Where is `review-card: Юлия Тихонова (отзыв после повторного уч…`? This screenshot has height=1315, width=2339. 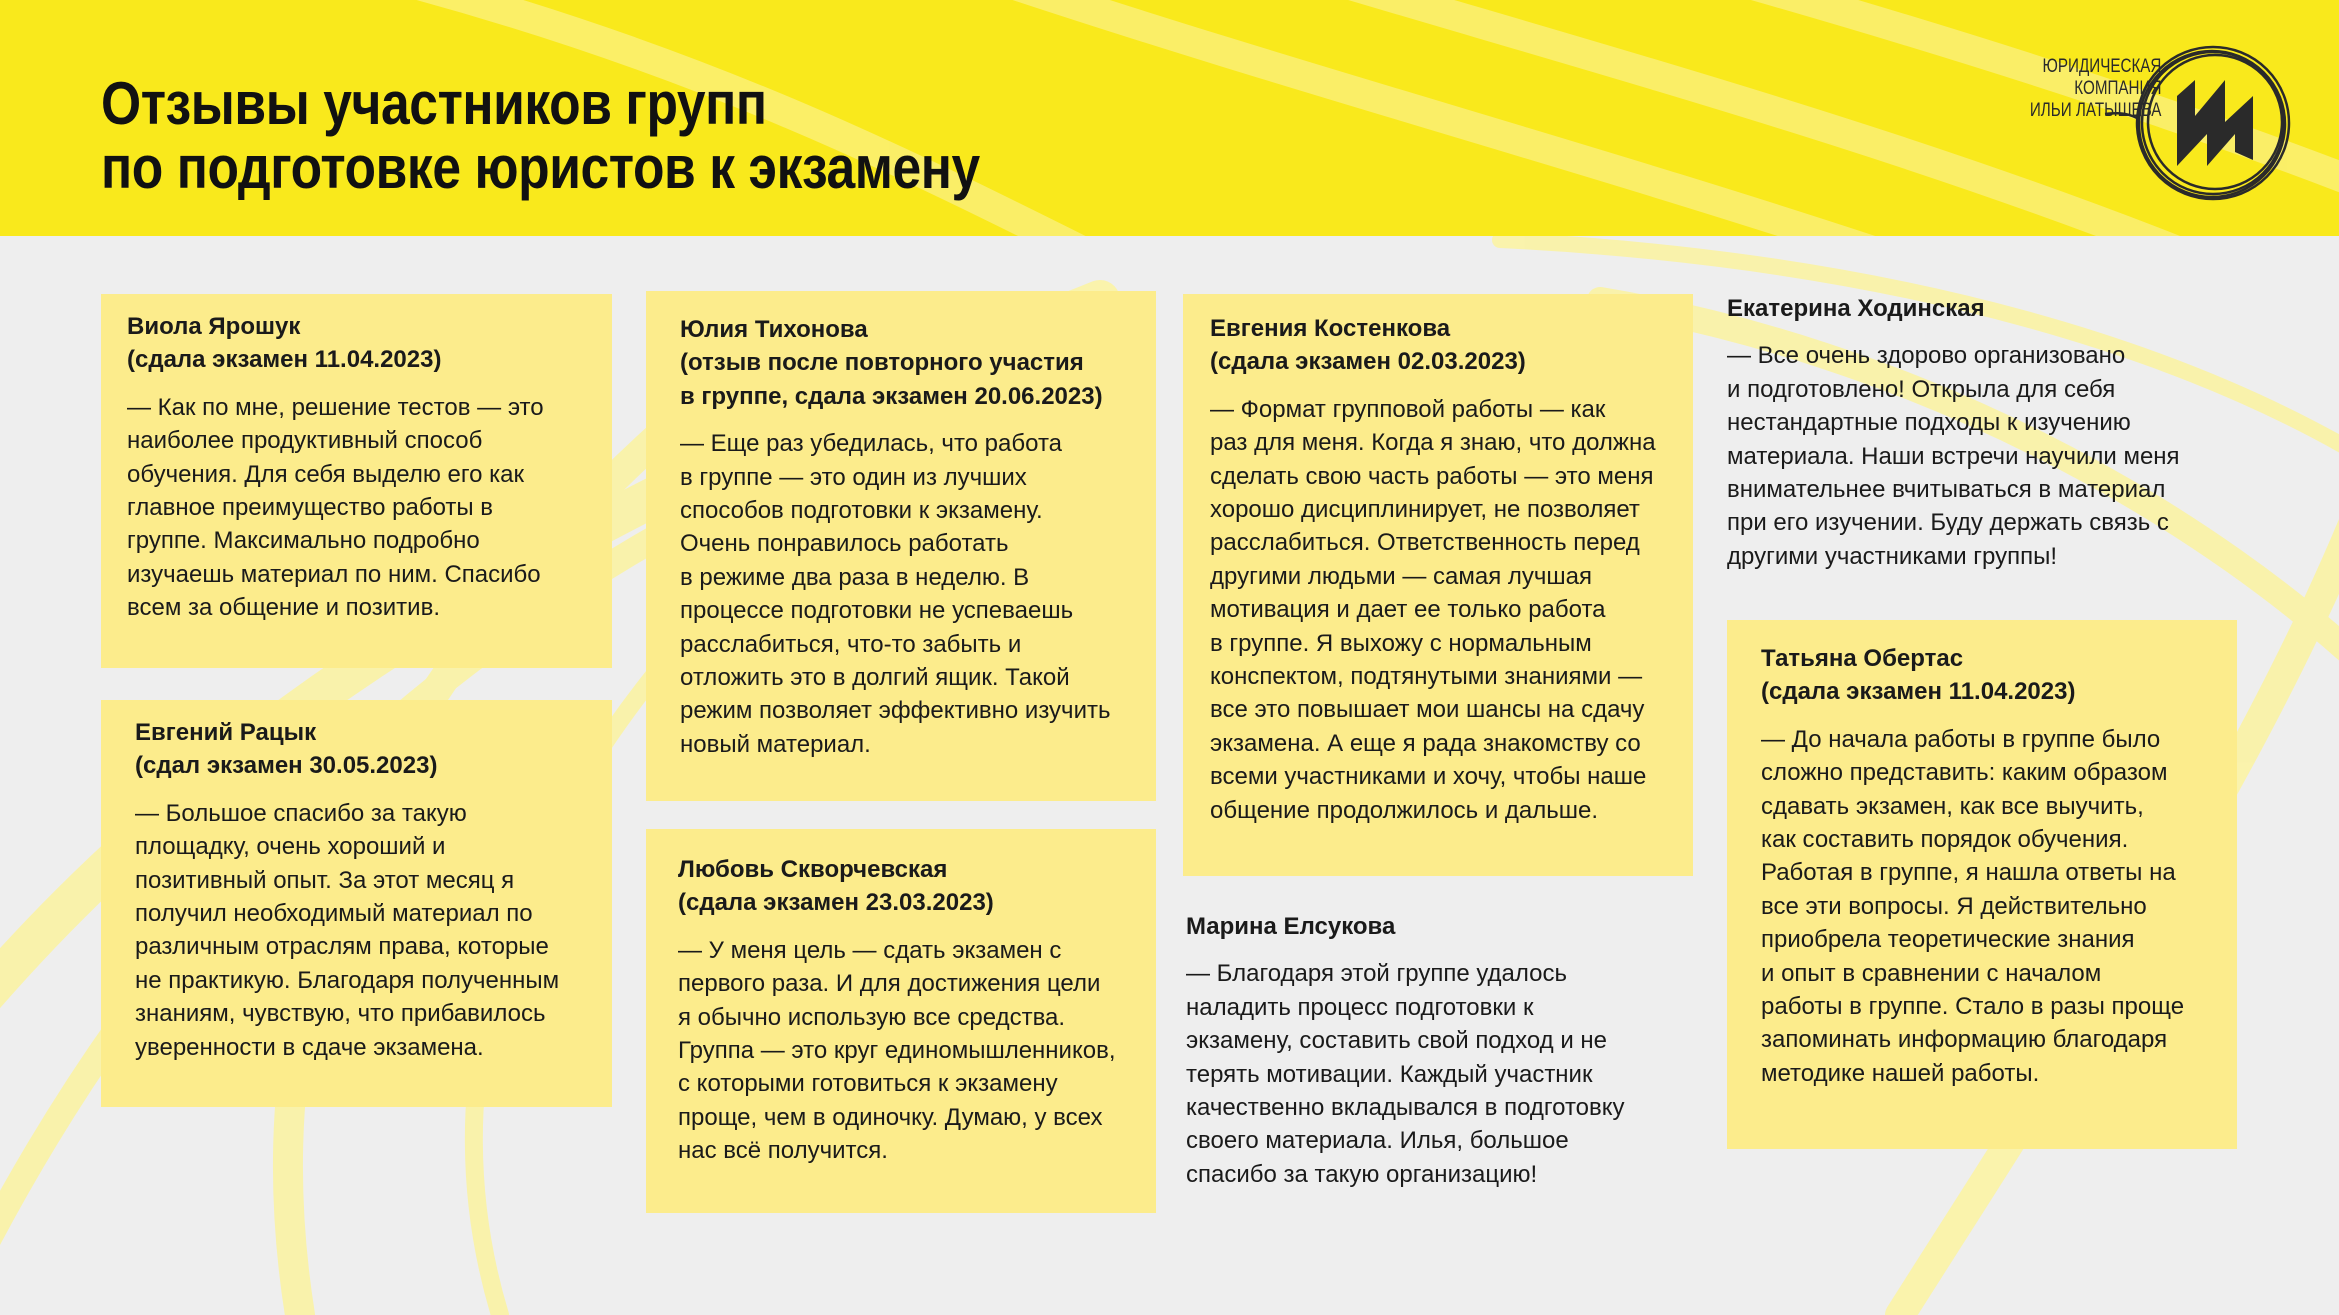
review-card: Юлия Тихонова (отзыв после повторного уч… is located at coordinates (901, 546).